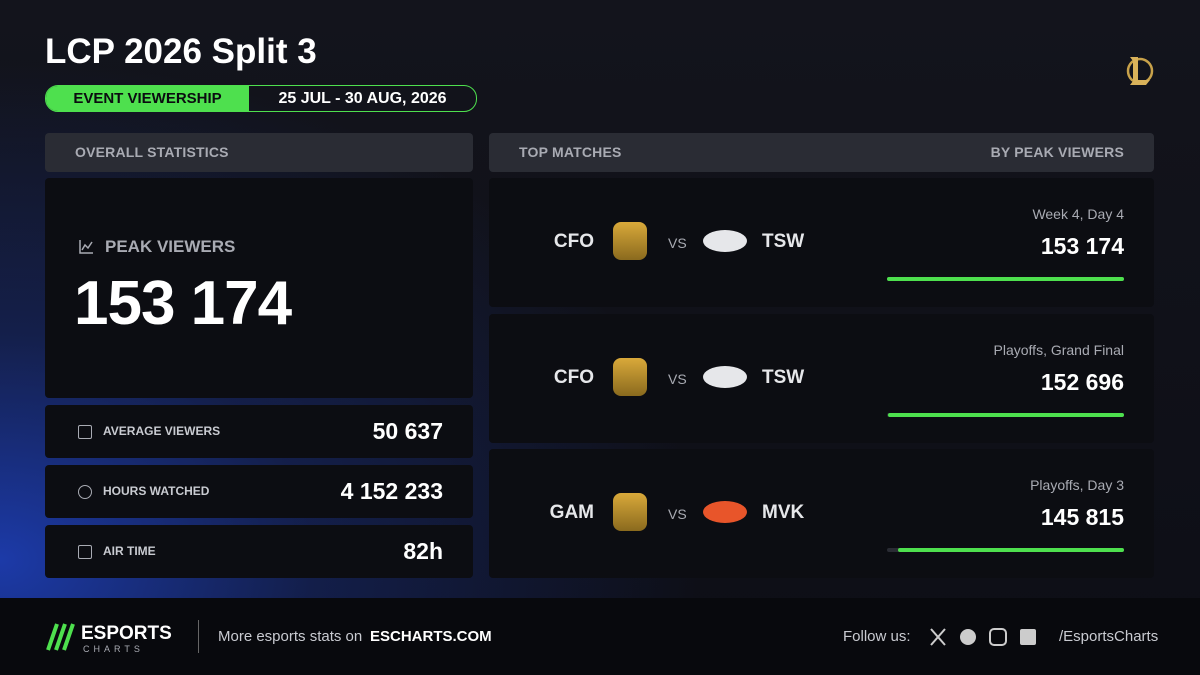 Image resolution: width=1200 pixels, height=675 pixels. What do you see at coordinates (431, 636) in the screenshot?
I see `site-link: ESCHARTS.COM` at bounding box center [431, 636].